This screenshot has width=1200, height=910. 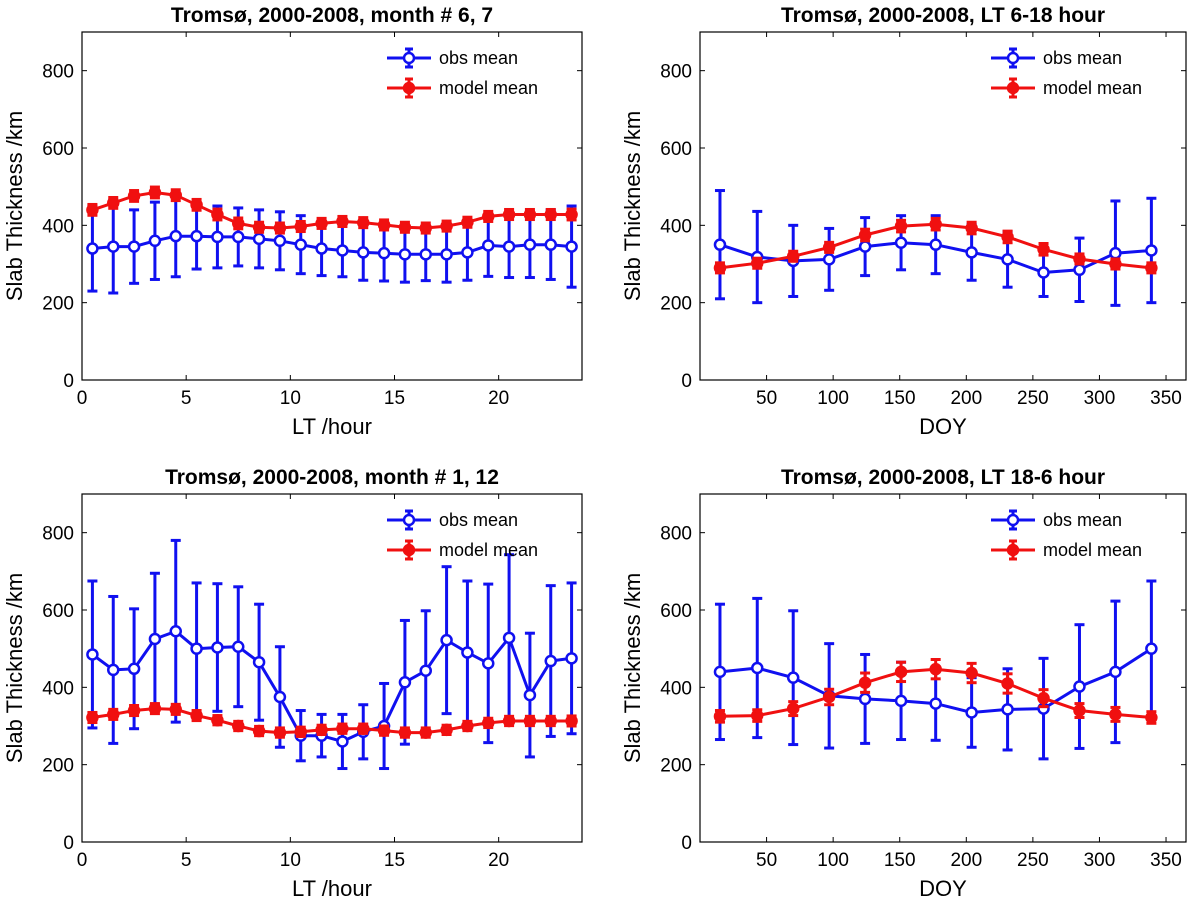 I want to click on legend: obs mean model mean, so click(x=1066, y=73).